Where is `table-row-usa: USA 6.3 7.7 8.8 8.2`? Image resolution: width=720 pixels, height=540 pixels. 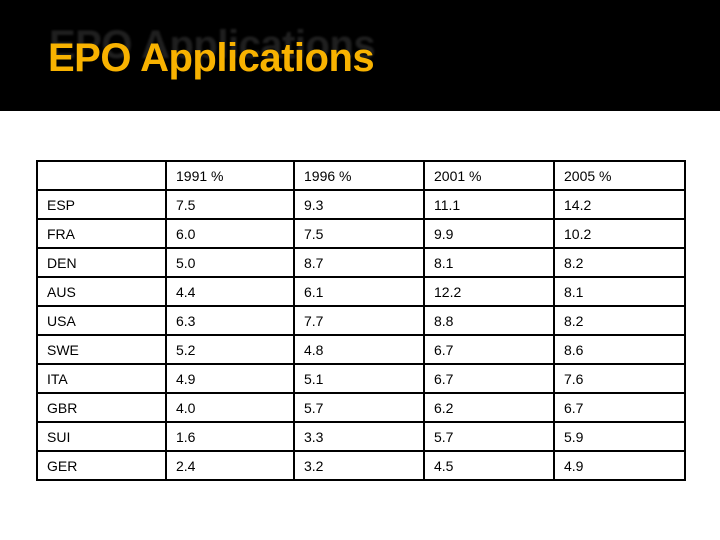 table-row-usa: USA 6.3 7.7 8.8 8.2 is located at coordinates (361, 320).